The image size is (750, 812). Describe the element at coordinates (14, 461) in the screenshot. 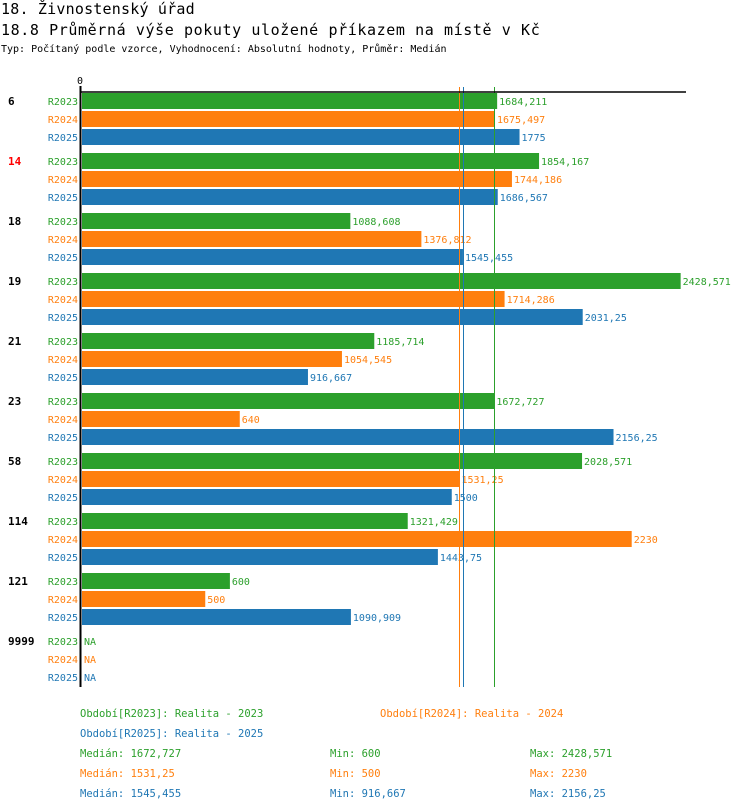

I see `category-label: 58` at that location.